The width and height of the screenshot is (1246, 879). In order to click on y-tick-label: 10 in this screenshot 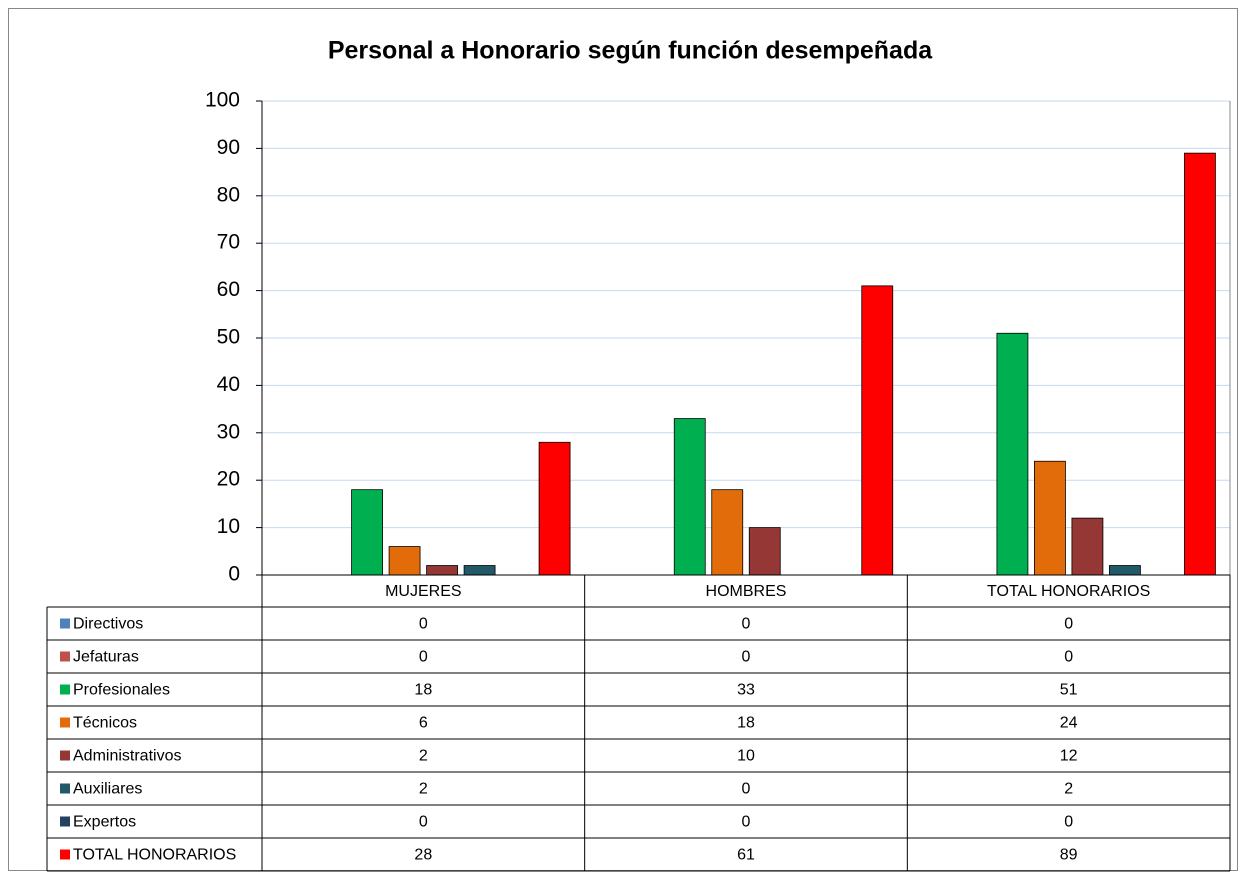, I will do `click(228, 526)`.